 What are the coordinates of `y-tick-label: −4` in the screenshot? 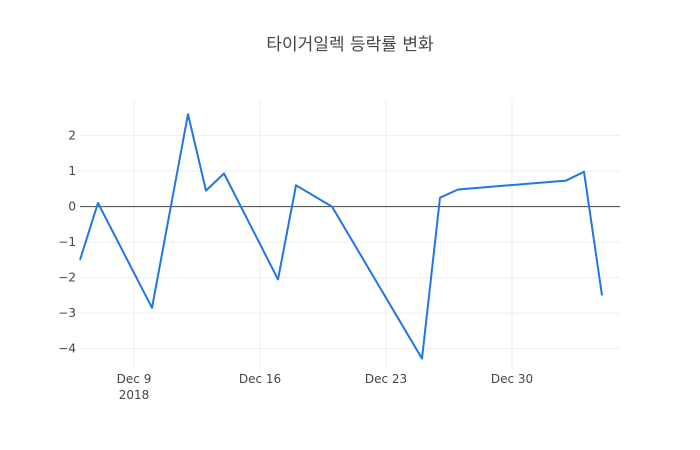 It's located at (67, 349).